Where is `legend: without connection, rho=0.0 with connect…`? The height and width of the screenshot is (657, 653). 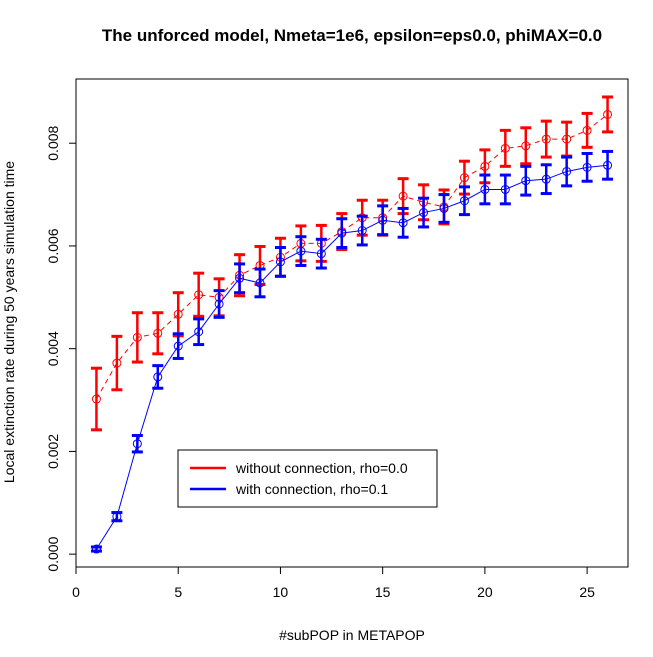 legend: without connection, rho=0.0 with connect… is located at coordinates (307, 478).